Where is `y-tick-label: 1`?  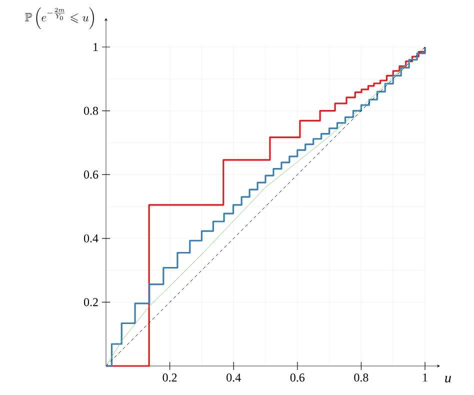 y-tick-label: 1 is located at coordinates (96, 47).